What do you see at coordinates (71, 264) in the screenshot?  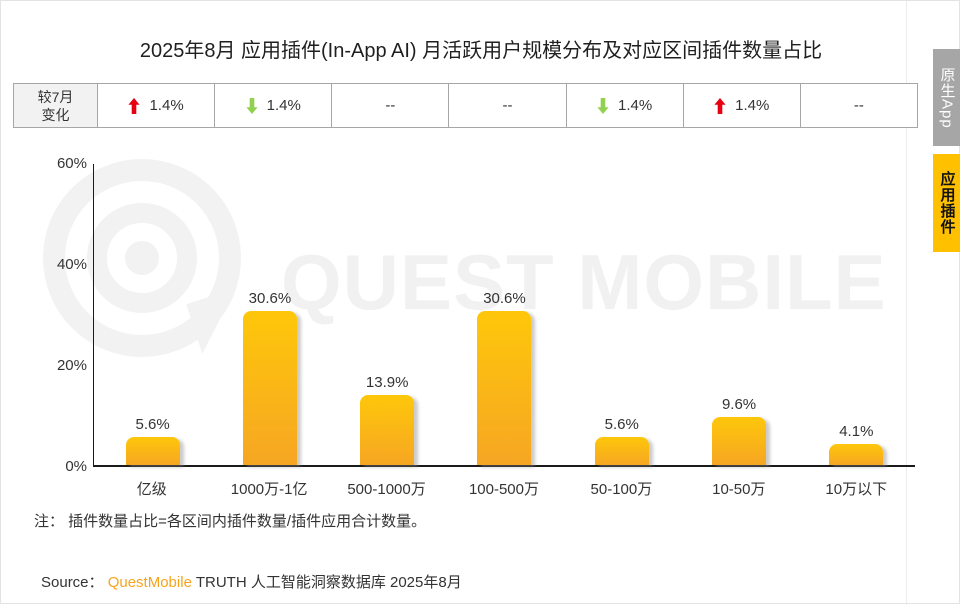 I see `ytick-40: 40%` at bounding box center [71, 264].